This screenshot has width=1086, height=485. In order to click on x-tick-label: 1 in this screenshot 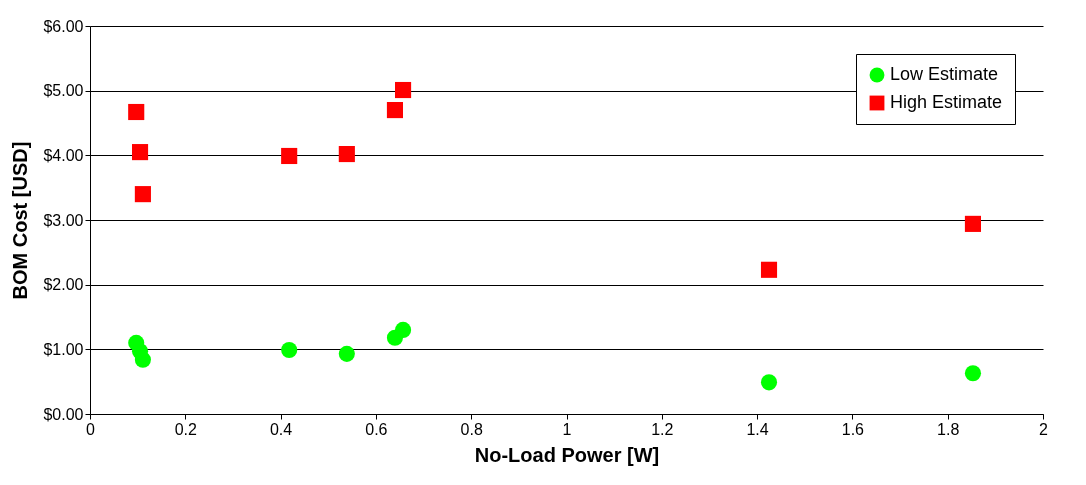, I will do `click(567, 429)`.